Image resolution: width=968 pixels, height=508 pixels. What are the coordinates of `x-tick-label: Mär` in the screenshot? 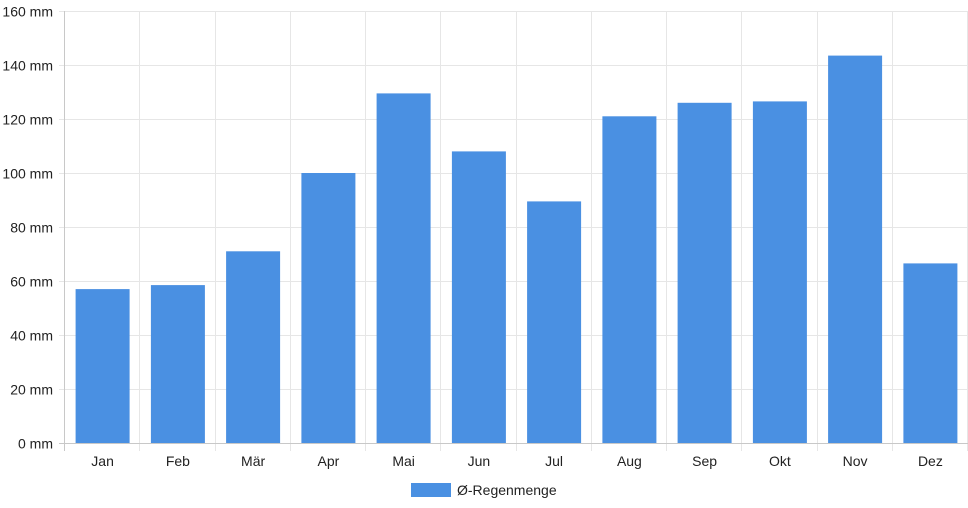 It's located at (253, 461).